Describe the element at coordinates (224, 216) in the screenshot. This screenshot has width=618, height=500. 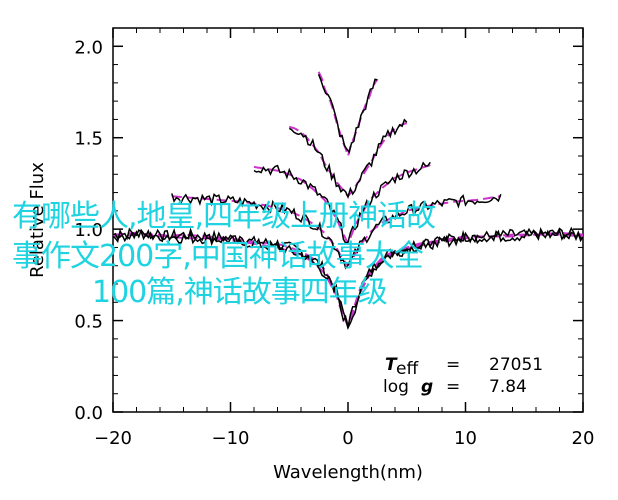
I see `overlay-line-1: 有哪些人,地皇,四年级上册神话故` at that location.